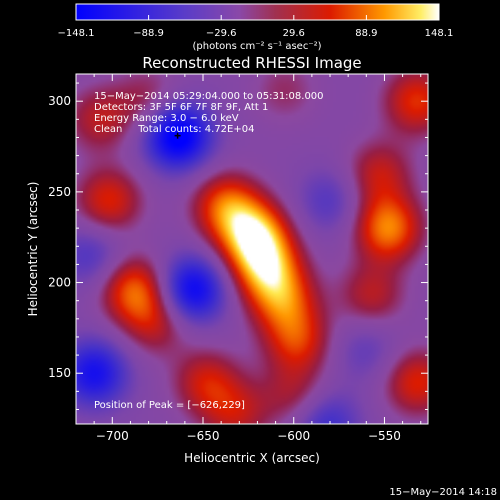 This screenshot has width=500, height=500. I want to click on annotation-detectors: Detectors: 3F 5F 6F 7F 8F 9F, Att 1, so click(181, 107).